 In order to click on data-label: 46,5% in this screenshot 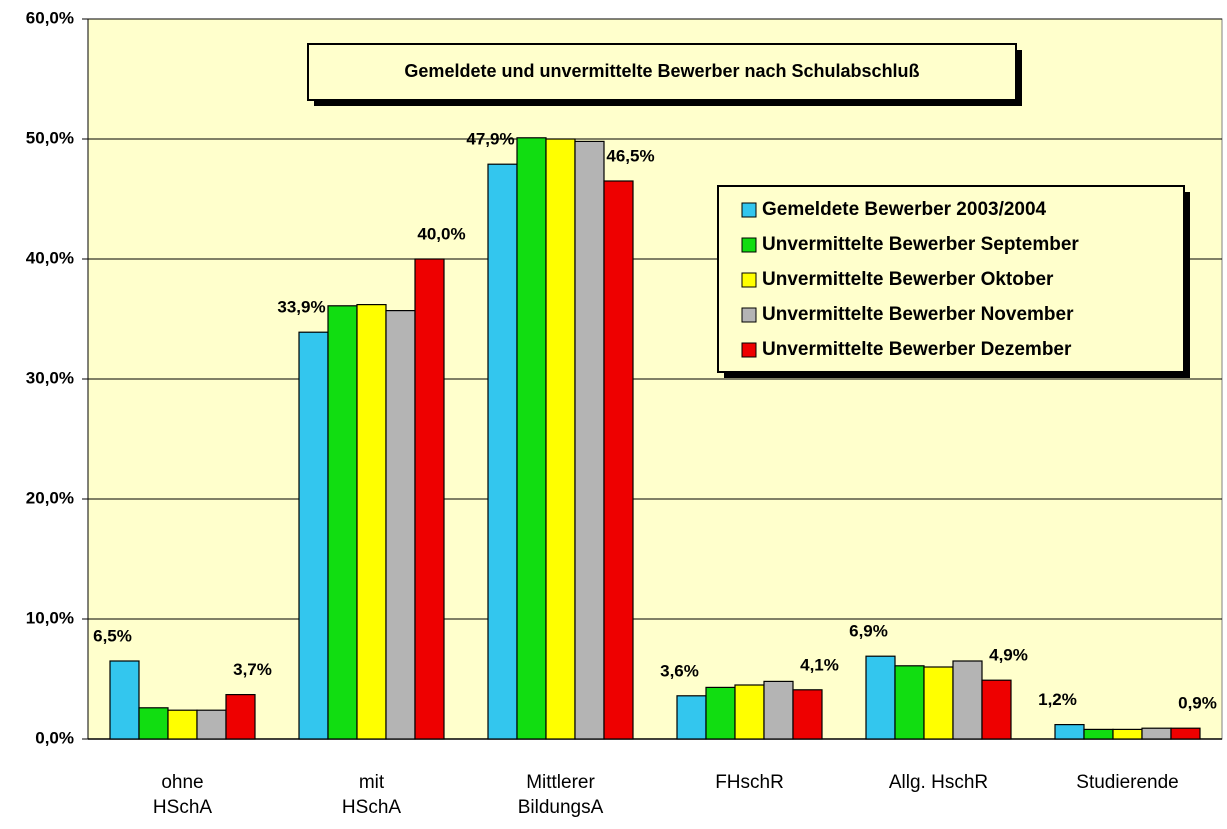, I will do `click(630, 155)`.